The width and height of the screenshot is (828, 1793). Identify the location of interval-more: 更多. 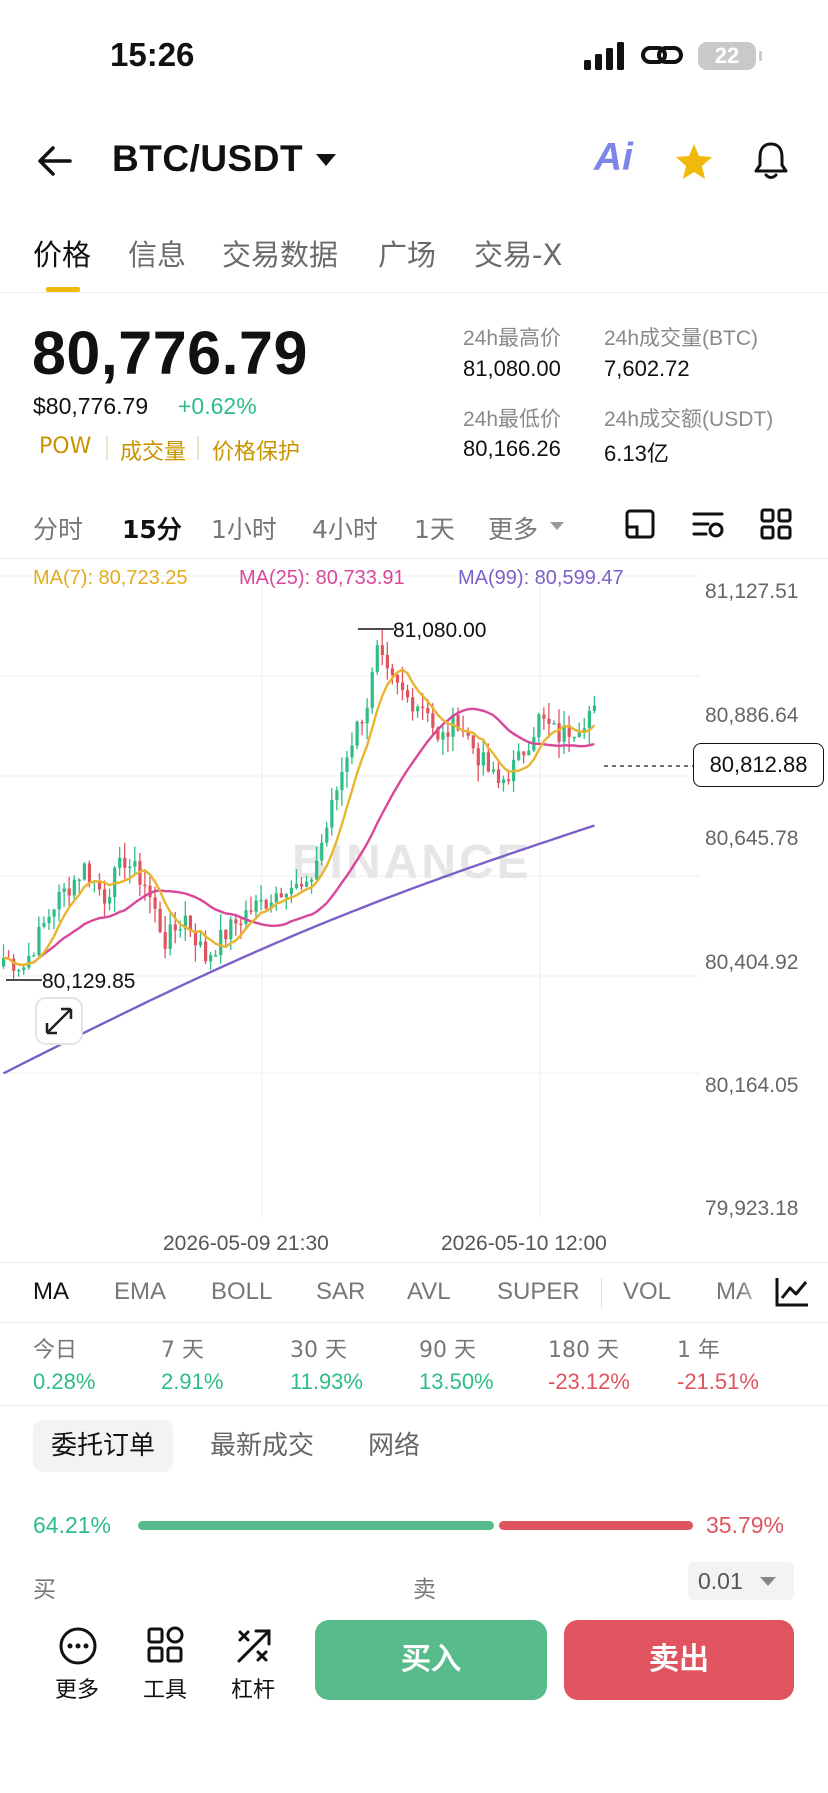
(513, 529).